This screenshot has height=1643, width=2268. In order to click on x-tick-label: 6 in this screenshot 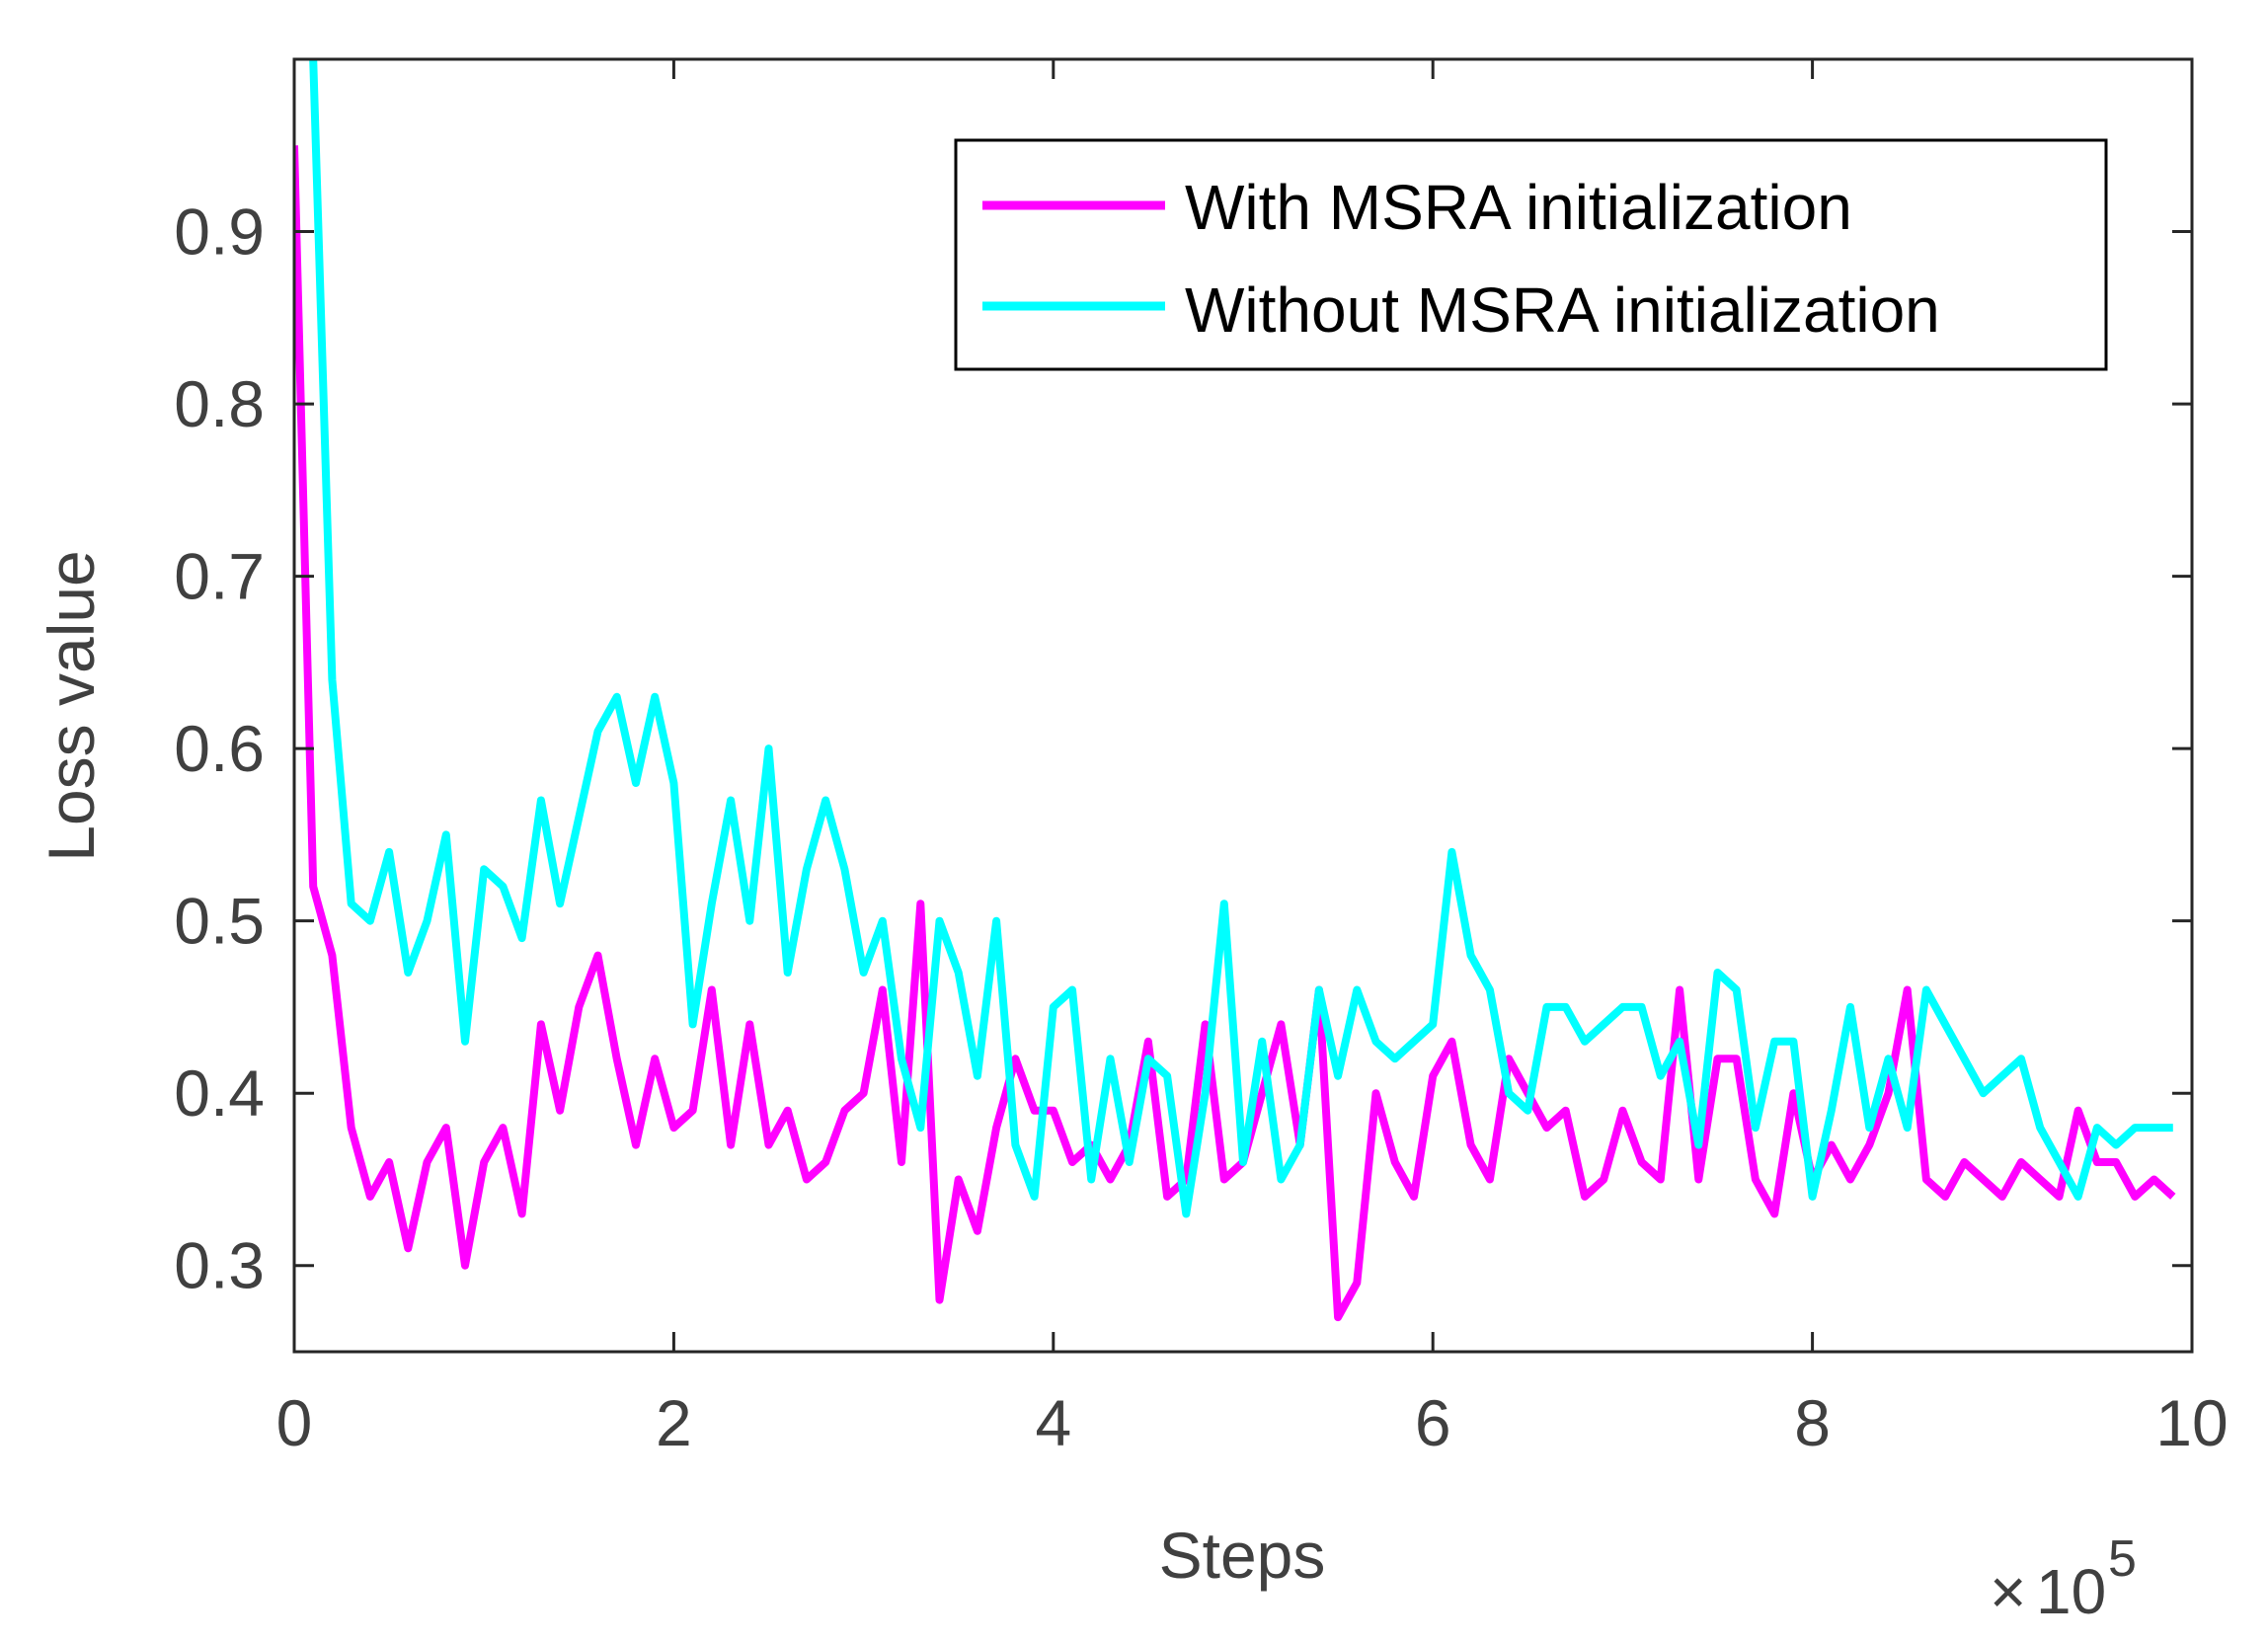, I will do `click(1433, 1422)`.